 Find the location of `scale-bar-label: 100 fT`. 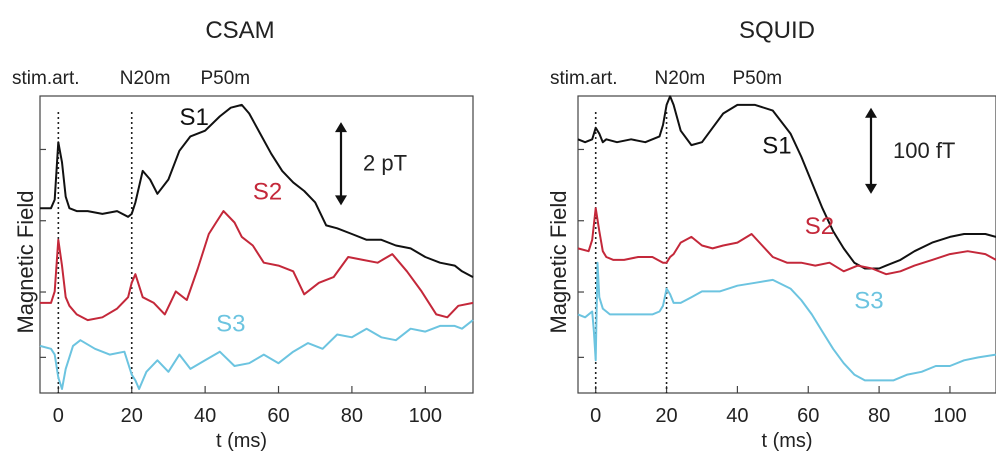

scale-bar-label: 100 fT is located at coordinates (924, 150).